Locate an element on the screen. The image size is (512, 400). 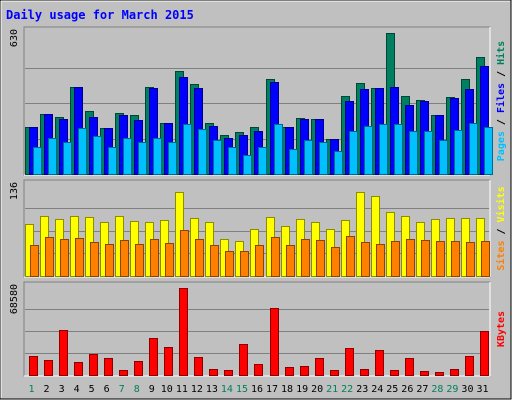
x-tick-label: 23 is located at coordinates (362, 389).